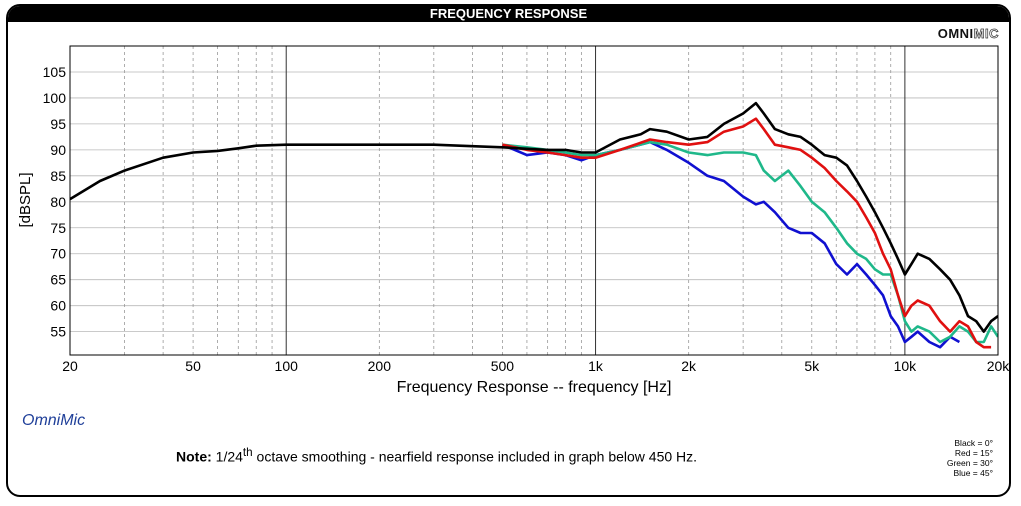  Describe the element at coordinates (58, 254) in the screenshot. I see `y-tick-label: 70` at that location.